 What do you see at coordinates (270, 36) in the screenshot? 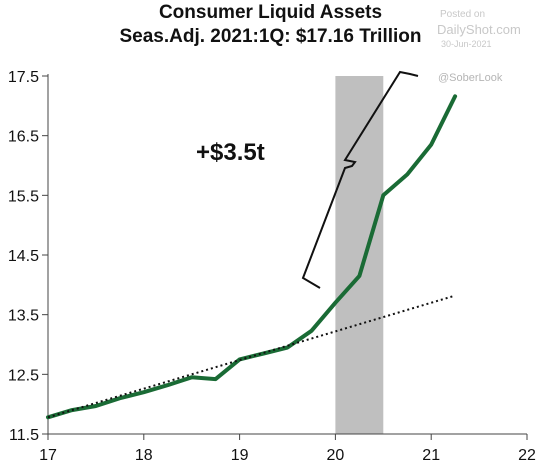
I see `chart-subtitle: Seas.Adj. 2021:1Q: $17.16 Trillion` at bounding box center [270, 36].